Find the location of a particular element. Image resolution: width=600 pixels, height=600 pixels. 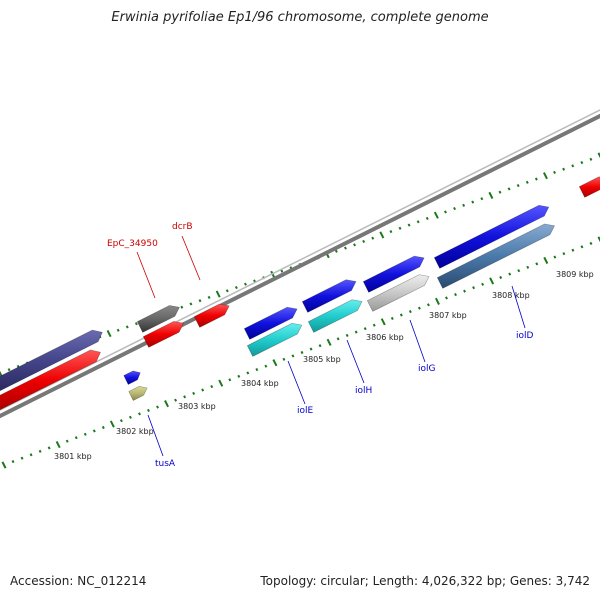

gene-label: EpC_34950 is located at coordinates (132, 244).